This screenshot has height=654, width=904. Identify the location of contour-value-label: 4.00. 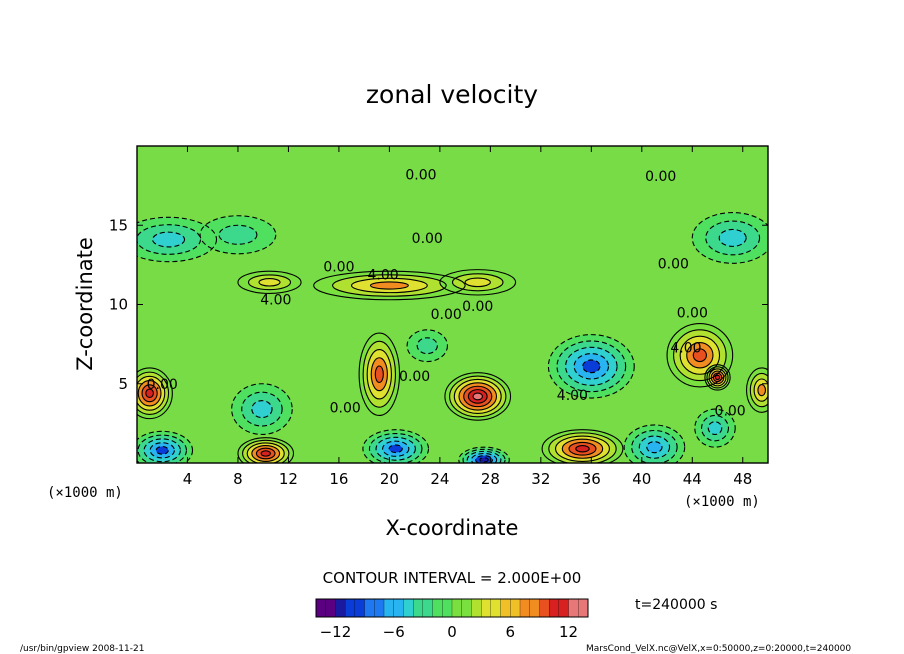
(275, 301).